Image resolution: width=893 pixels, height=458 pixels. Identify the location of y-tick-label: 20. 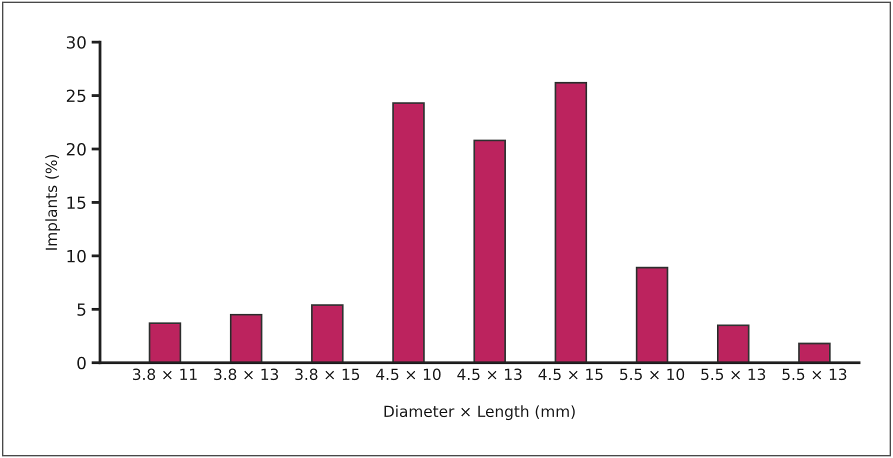
(76, 149).